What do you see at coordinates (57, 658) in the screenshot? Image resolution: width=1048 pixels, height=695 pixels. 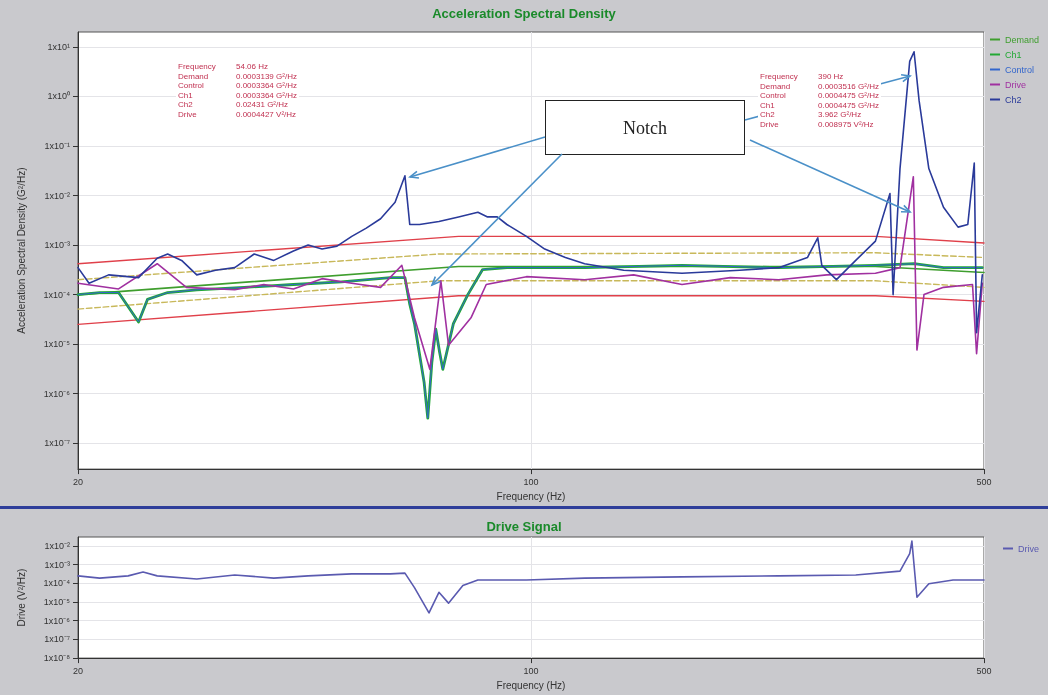 I see `y-tick-label: 1x10⁻⁸` at bounding box center [57, 658].